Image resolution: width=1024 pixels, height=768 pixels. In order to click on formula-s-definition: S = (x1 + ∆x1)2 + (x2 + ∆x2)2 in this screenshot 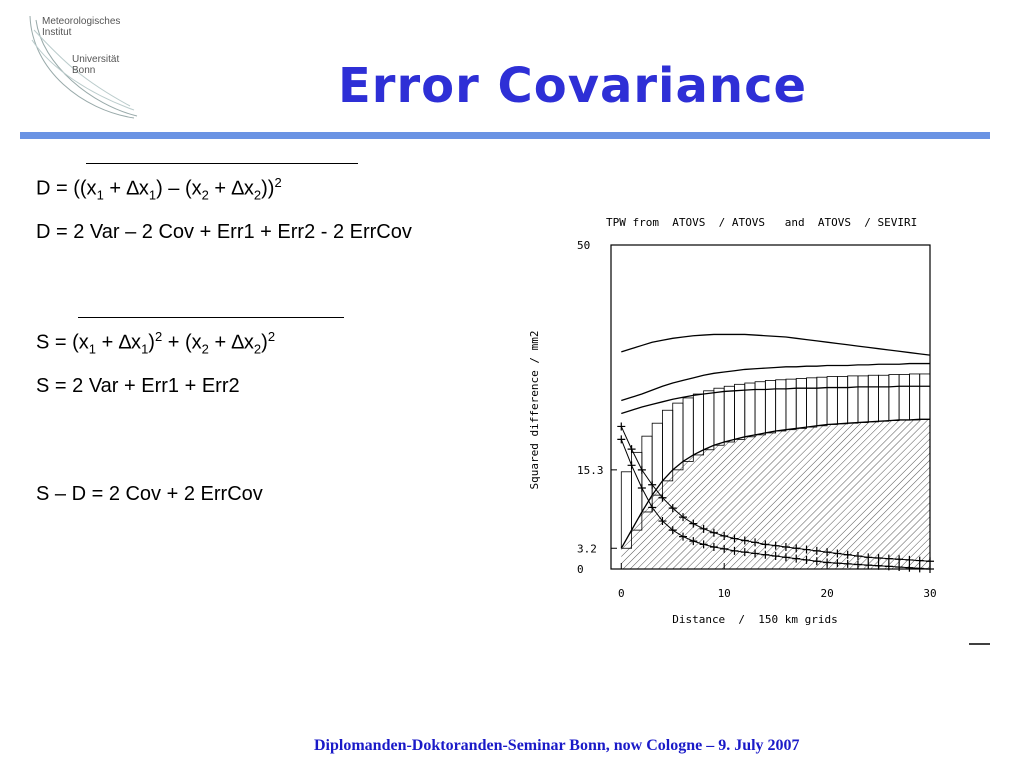, I will do `click(156, 343)`.